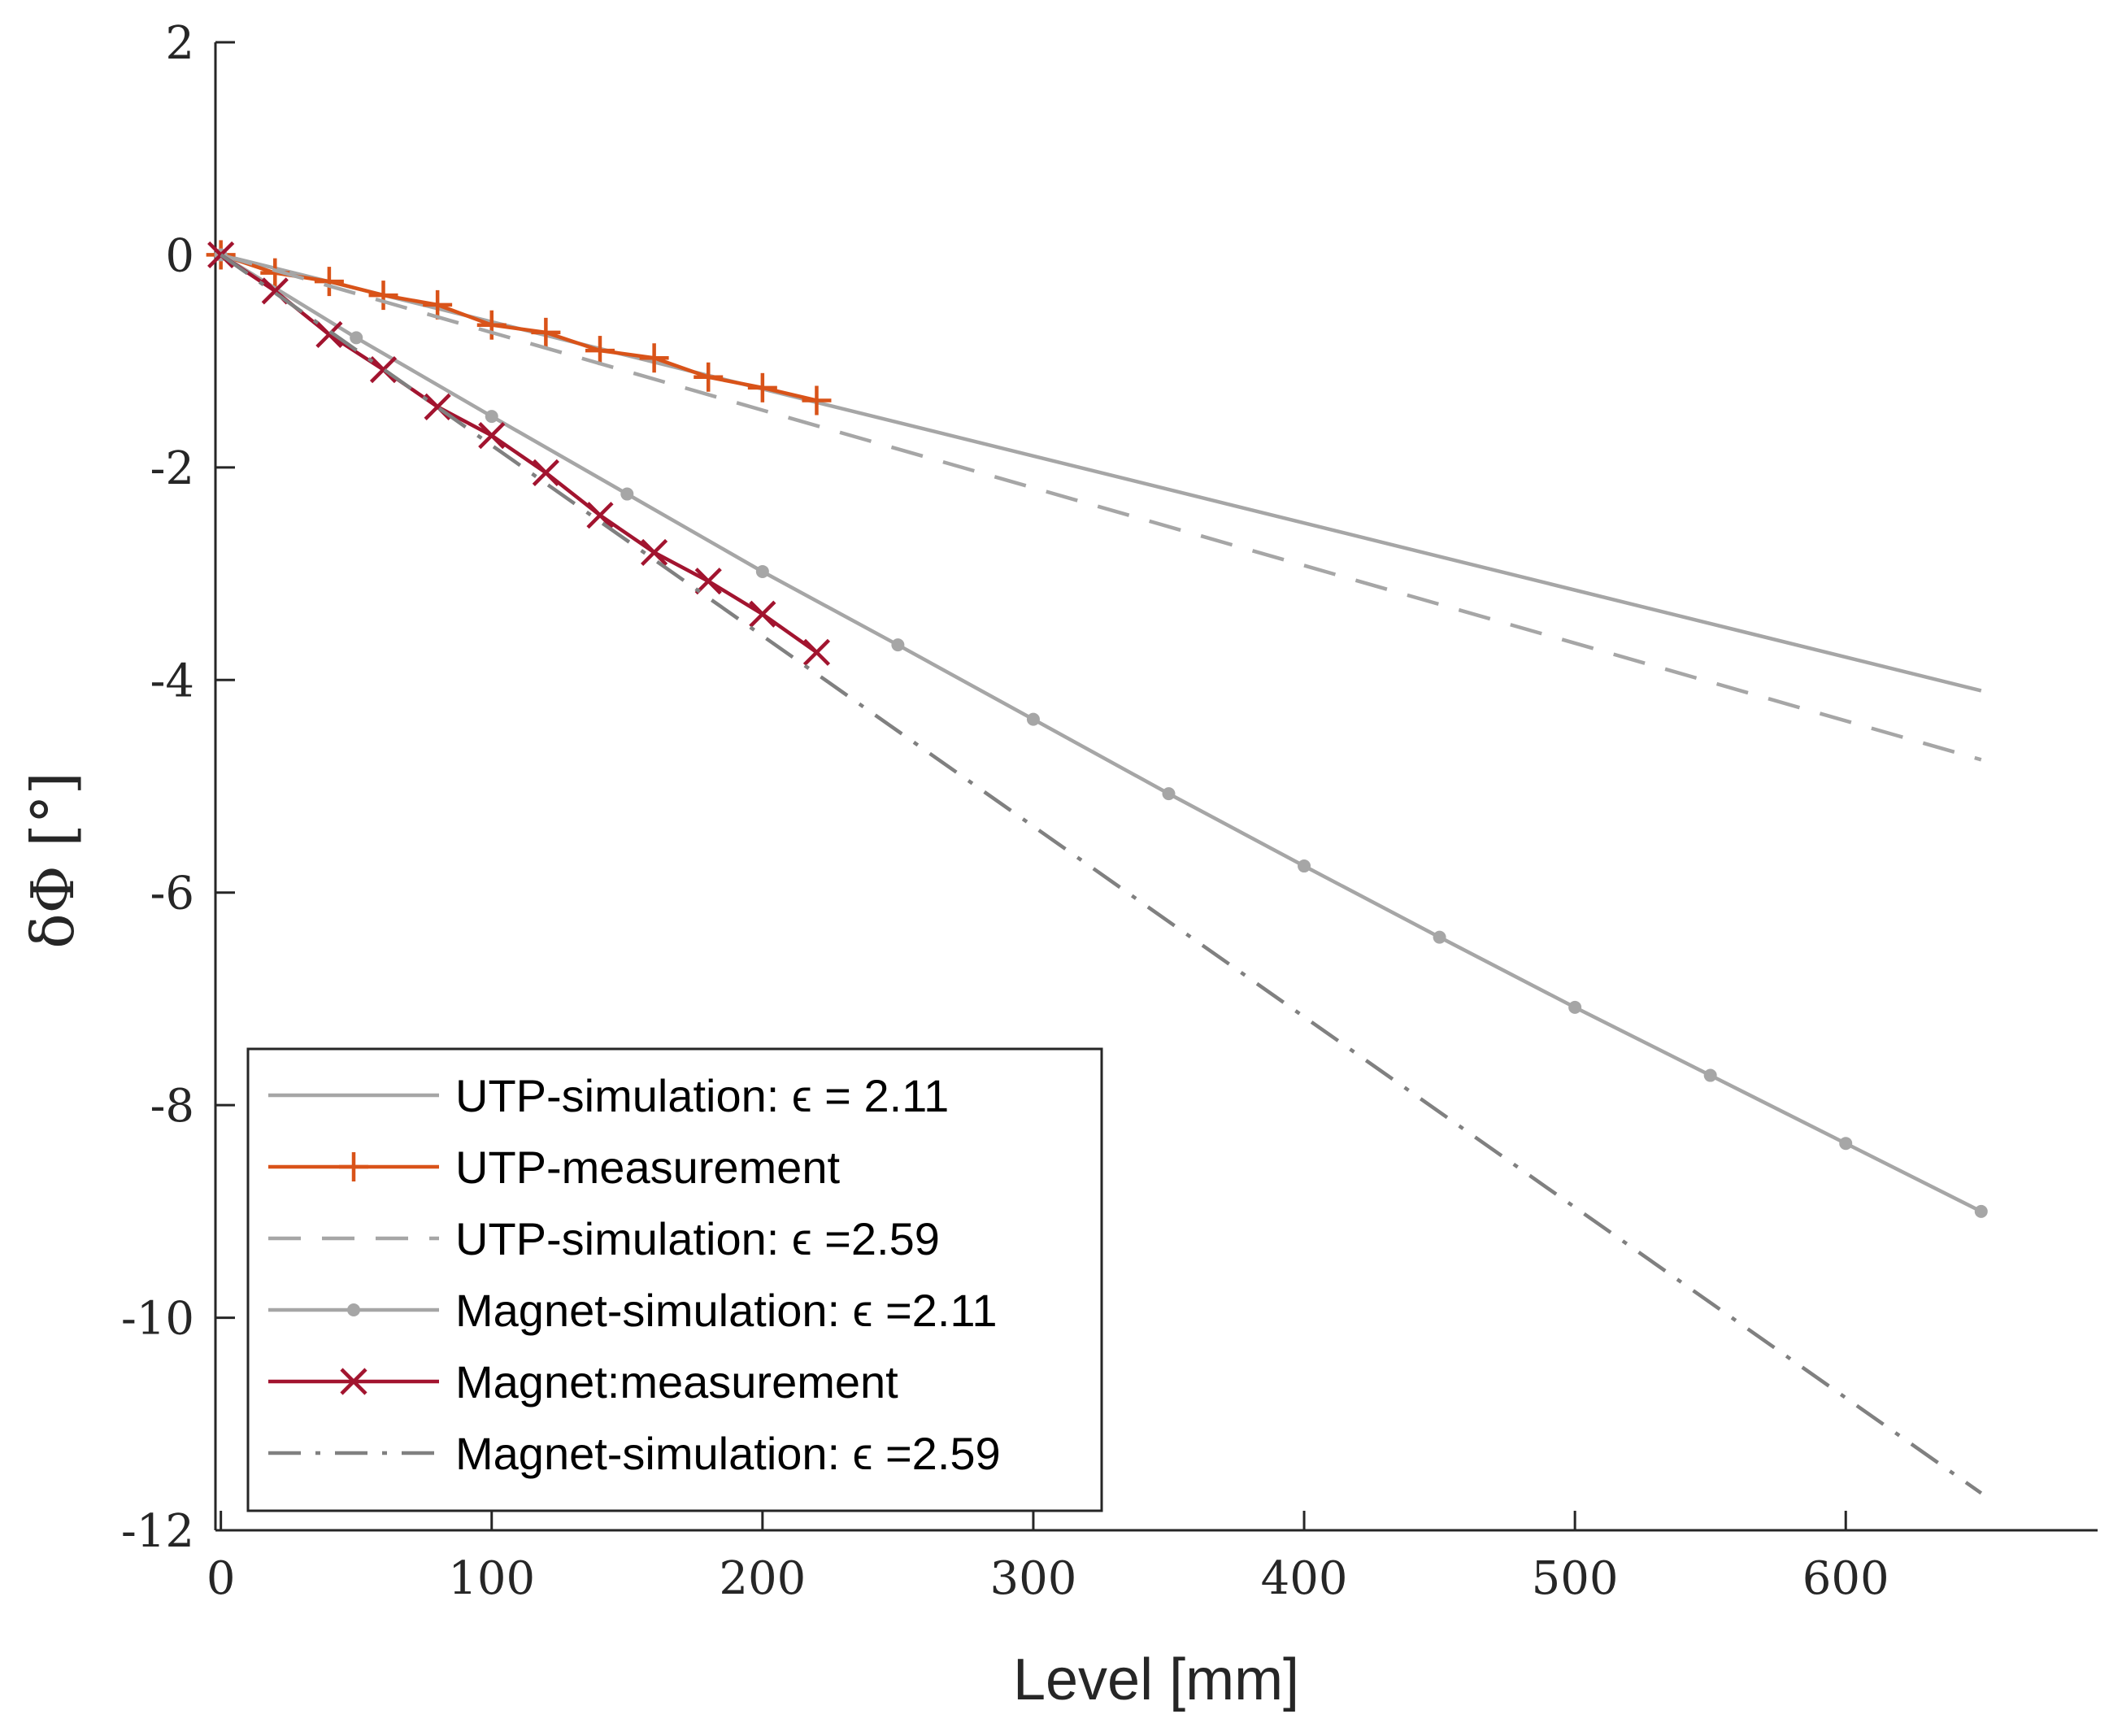 The image size is (2122, 1736). Describe the element at coordinates (53, 860) in the screenshot. I see `y-axis-title: δΦ [°]` at that location.